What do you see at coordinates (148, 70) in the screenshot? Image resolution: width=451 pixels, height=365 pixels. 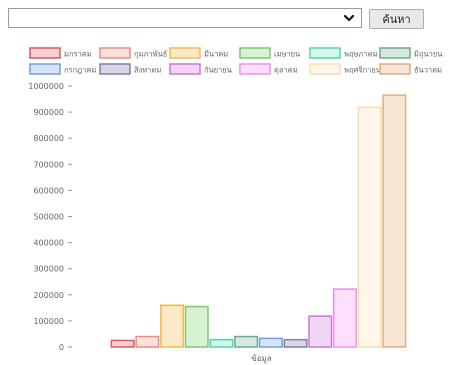 I see `legend-label: สิงหาคม` at bounding box center [148, 70].